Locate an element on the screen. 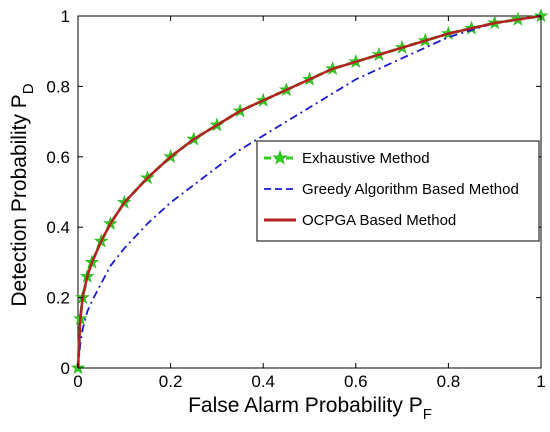  legend-star-marker is located at coordinates (280, 157).